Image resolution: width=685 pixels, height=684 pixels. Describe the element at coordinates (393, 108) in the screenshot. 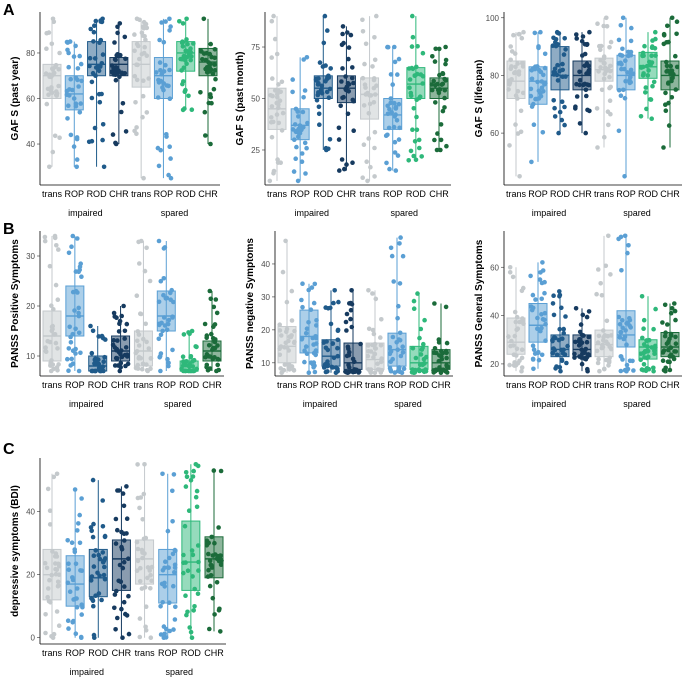

I see `box-spared-ROP` at that location.